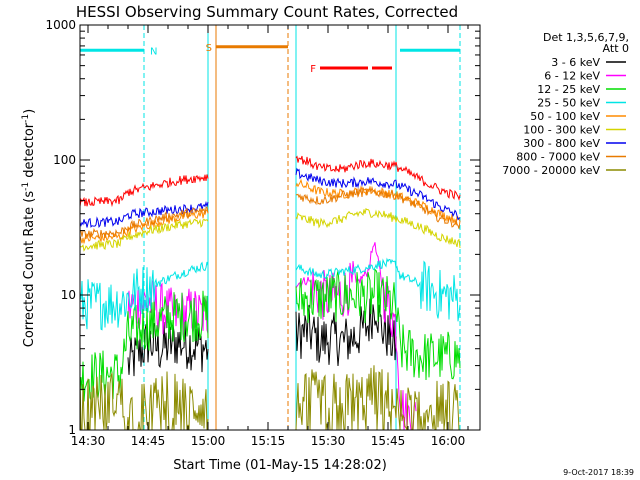 The height and width of the screenshot is (480, 640). What do you see at coordinates (568, 103) in the screenshot?
I see `legend-label: 25 - 50 keV` at bounding box center [568, 103].